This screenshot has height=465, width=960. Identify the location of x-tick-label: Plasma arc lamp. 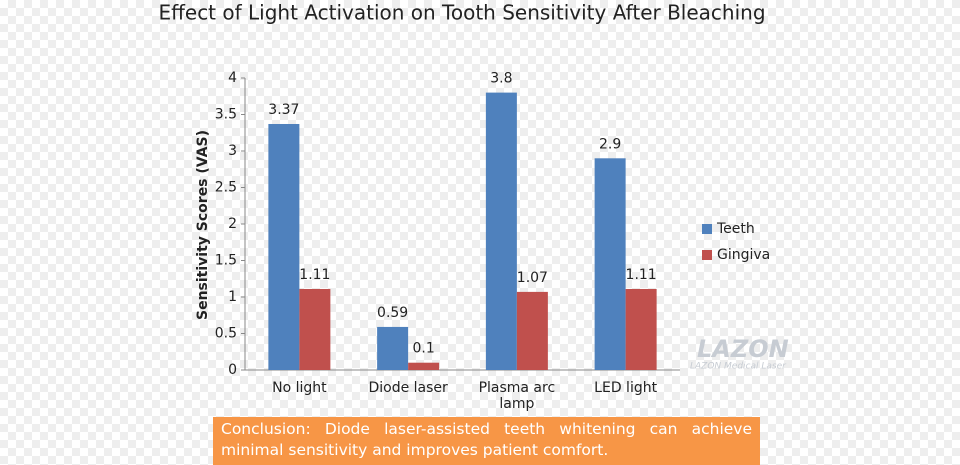
(517, 396).